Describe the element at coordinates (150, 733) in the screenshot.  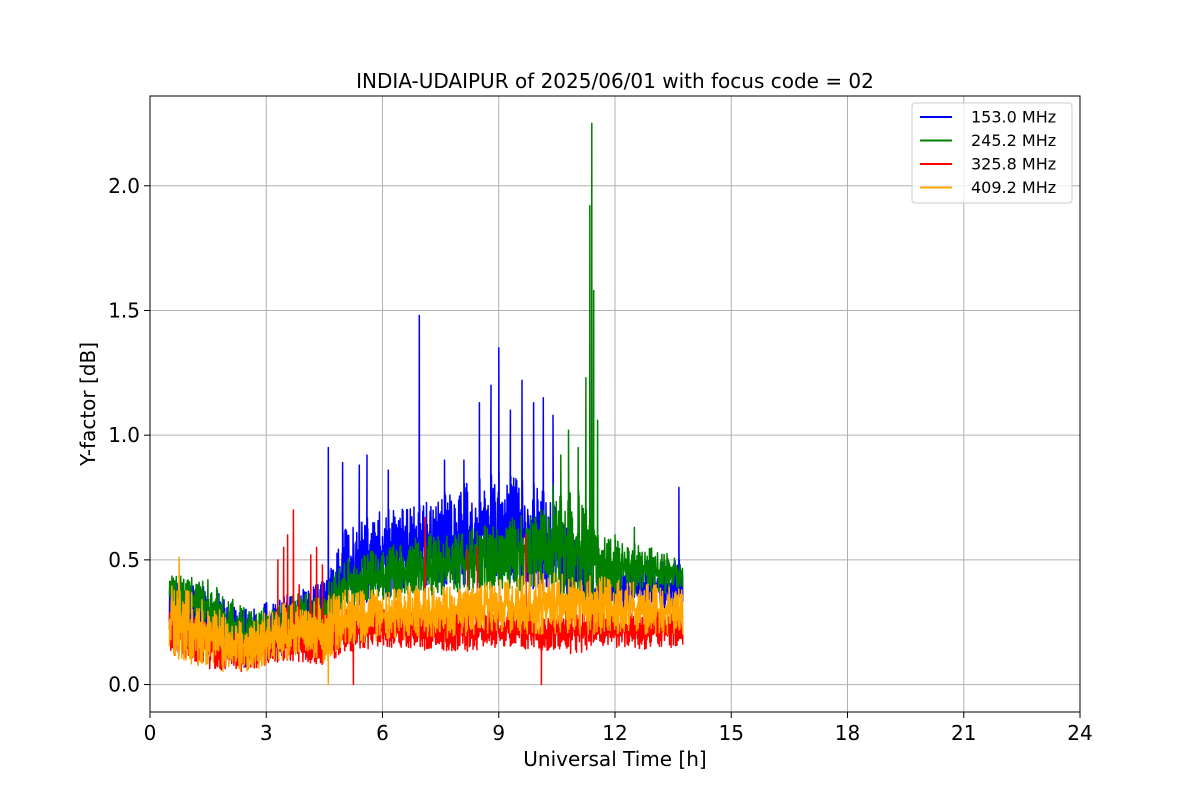
I see `x-tick-label: 0` at that location.